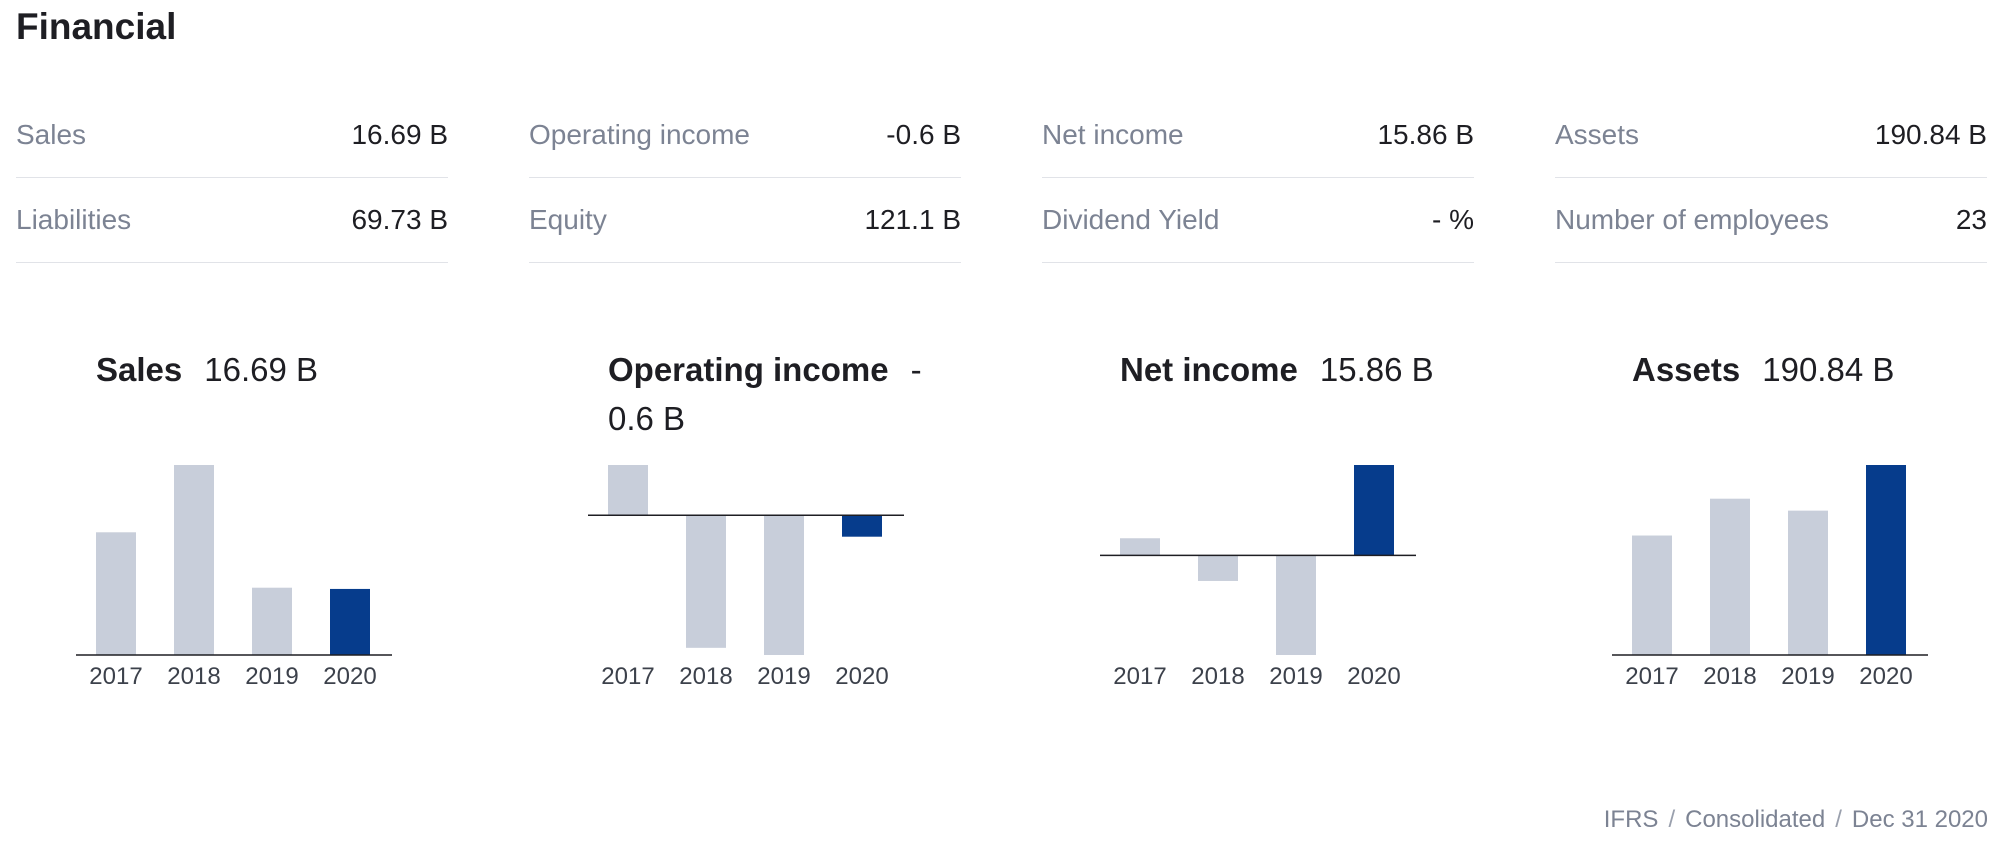 Image resolution: width=2004 pixels, height=846 pixels. What do you see at coordinates (1597, 134) in the screenshot?
I see `metric-label: Assets` at bounding box center [1597, 134].